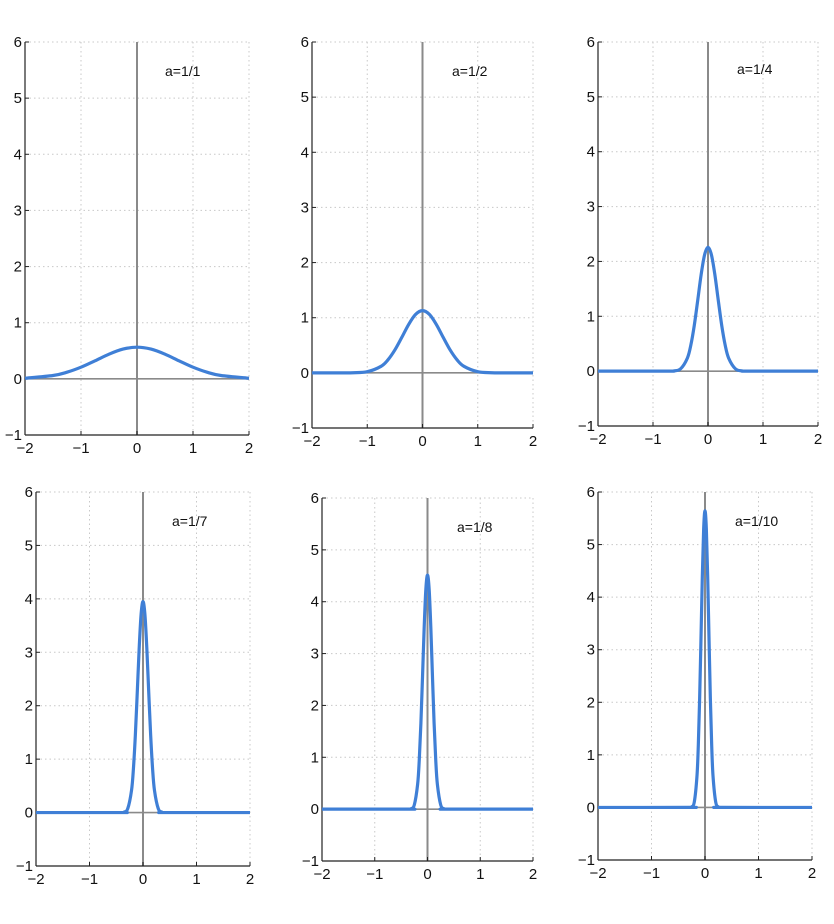 The height and width of the screenshot is (924, 834). I want to click on annotation-label: a=1/7, so click(190, 521).